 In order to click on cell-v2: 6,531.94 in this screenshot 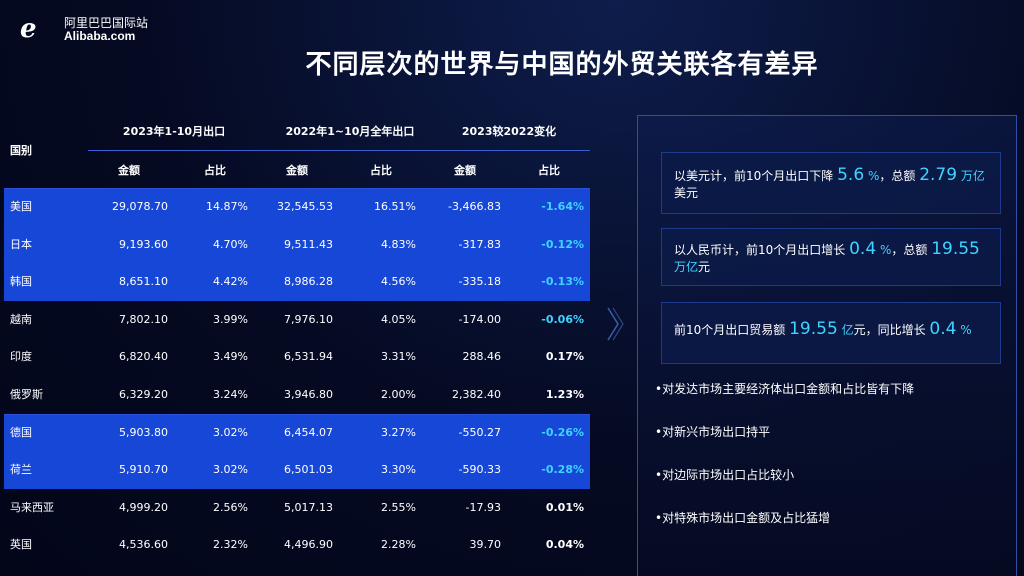, I will do `click(308, 357)`.